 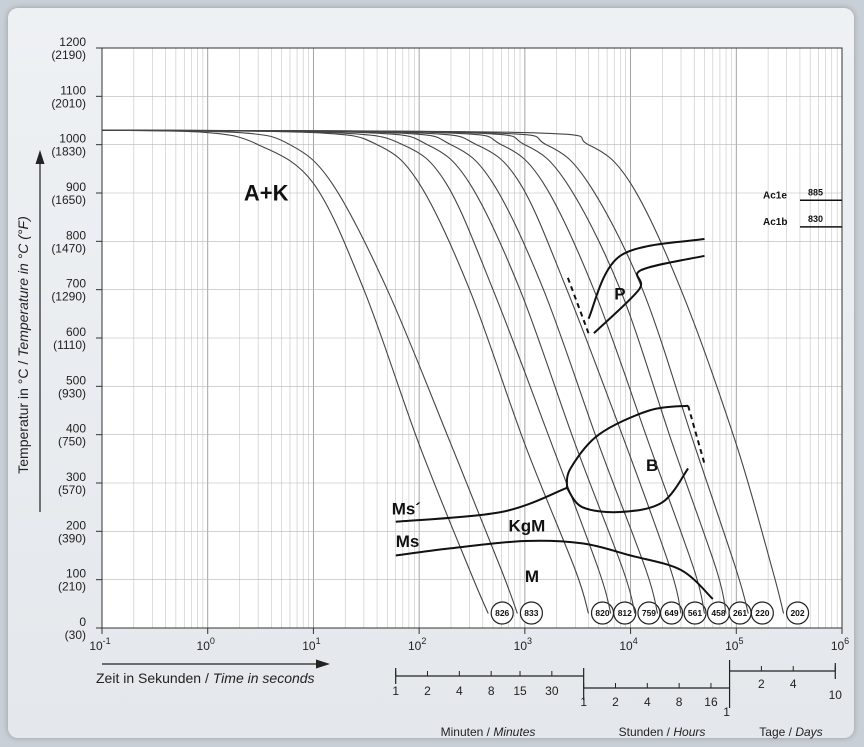 I want to click on hardness-label: 812, so click(x=625, y=613).